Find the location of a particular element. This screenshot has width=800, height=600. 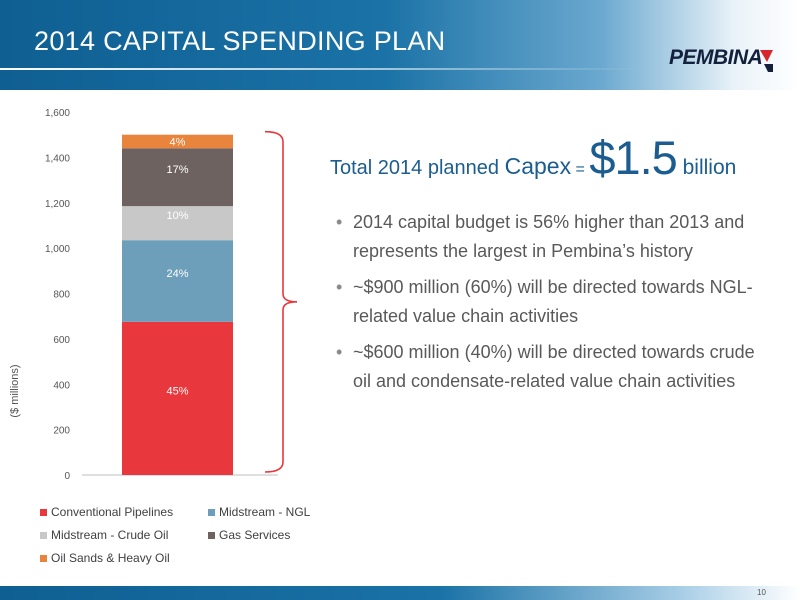

pembina-logo: PEMBINA is located at coordinates (722, 59).